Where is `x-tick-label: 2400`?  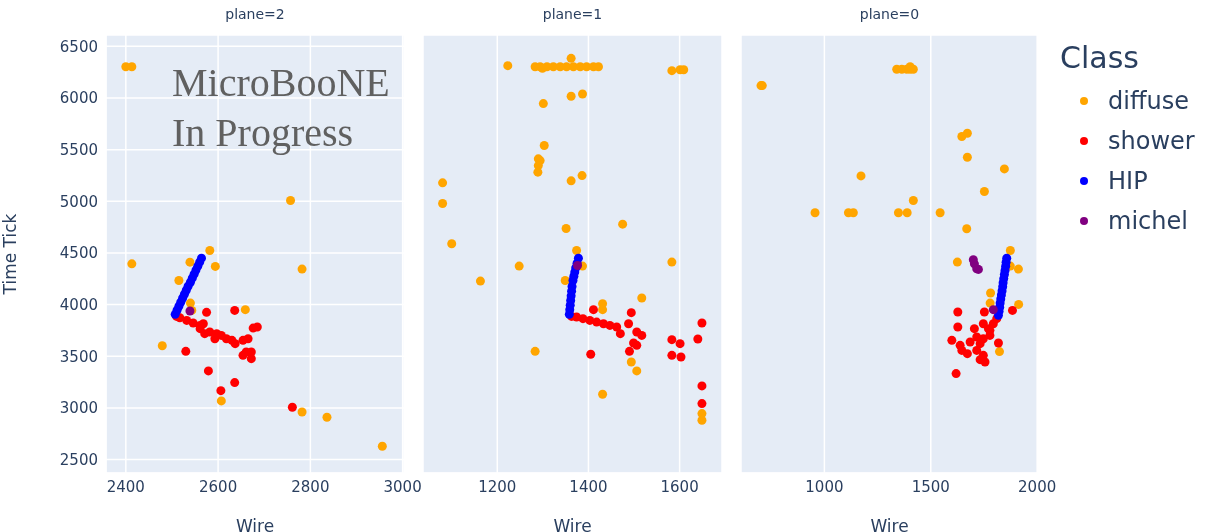 x-tick-label: 2400 is located at coordinates (125, 486).